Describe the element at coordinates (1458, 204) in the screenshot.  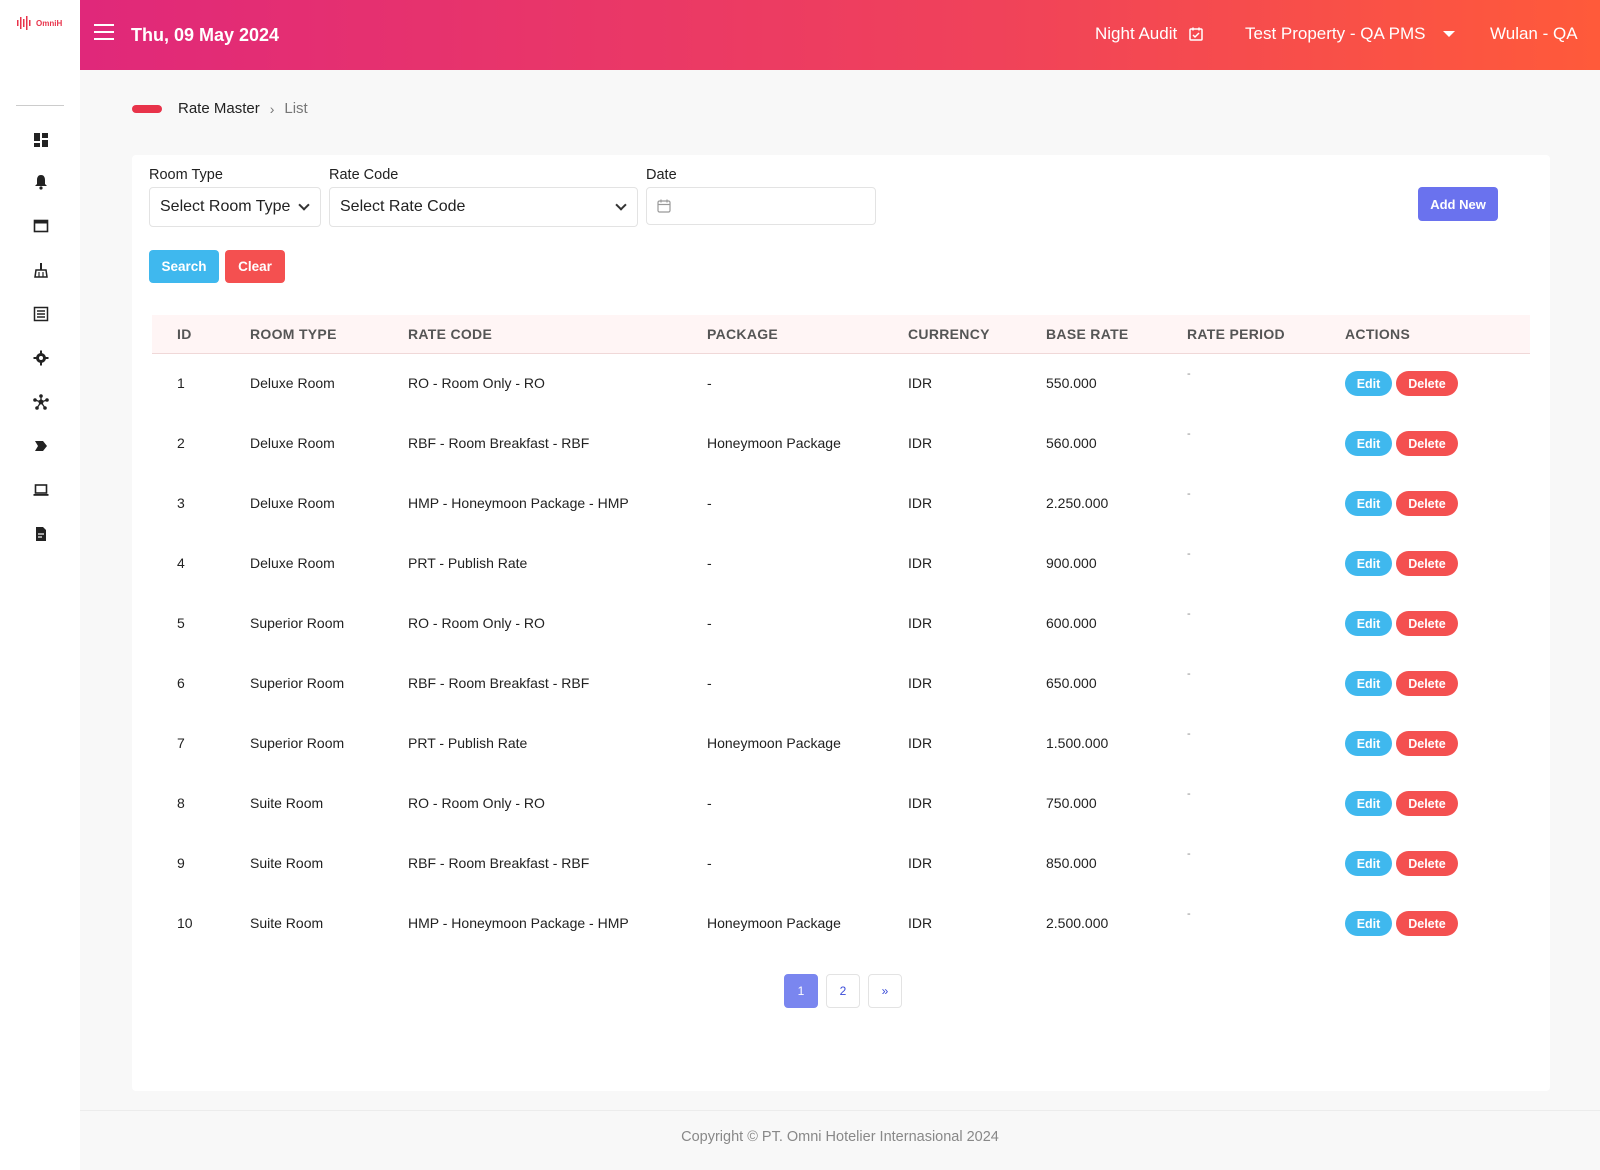
I see `add-new-button: Add New` at that location.